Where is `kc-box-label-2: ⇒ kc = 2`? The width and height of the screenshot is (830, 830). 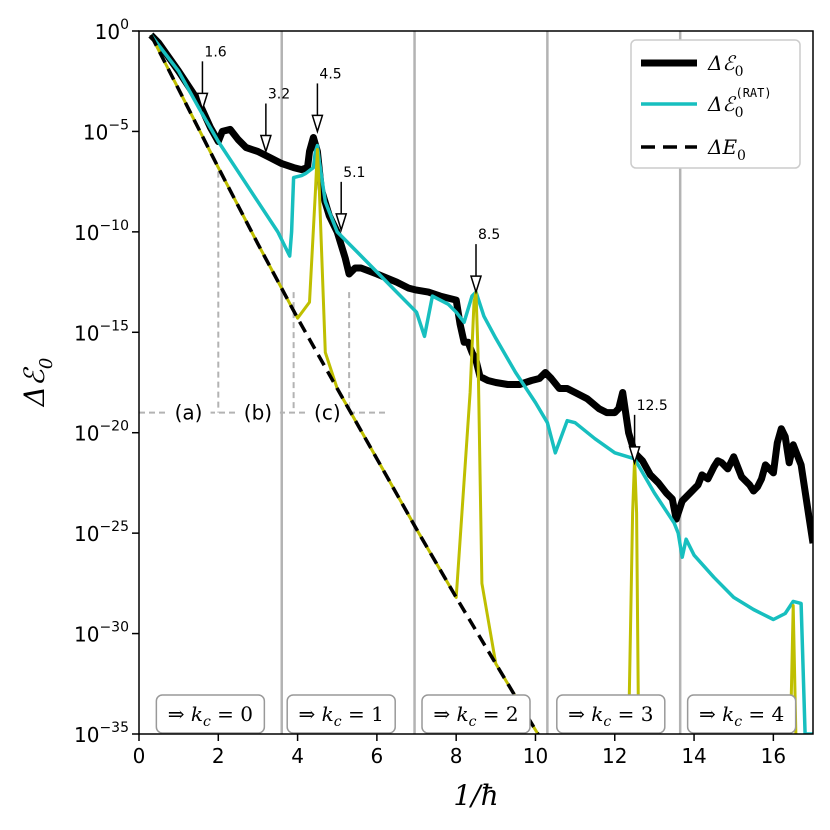
kc-box-label-2: ⇒ kc = 2 is located at coordinates (475, 716).